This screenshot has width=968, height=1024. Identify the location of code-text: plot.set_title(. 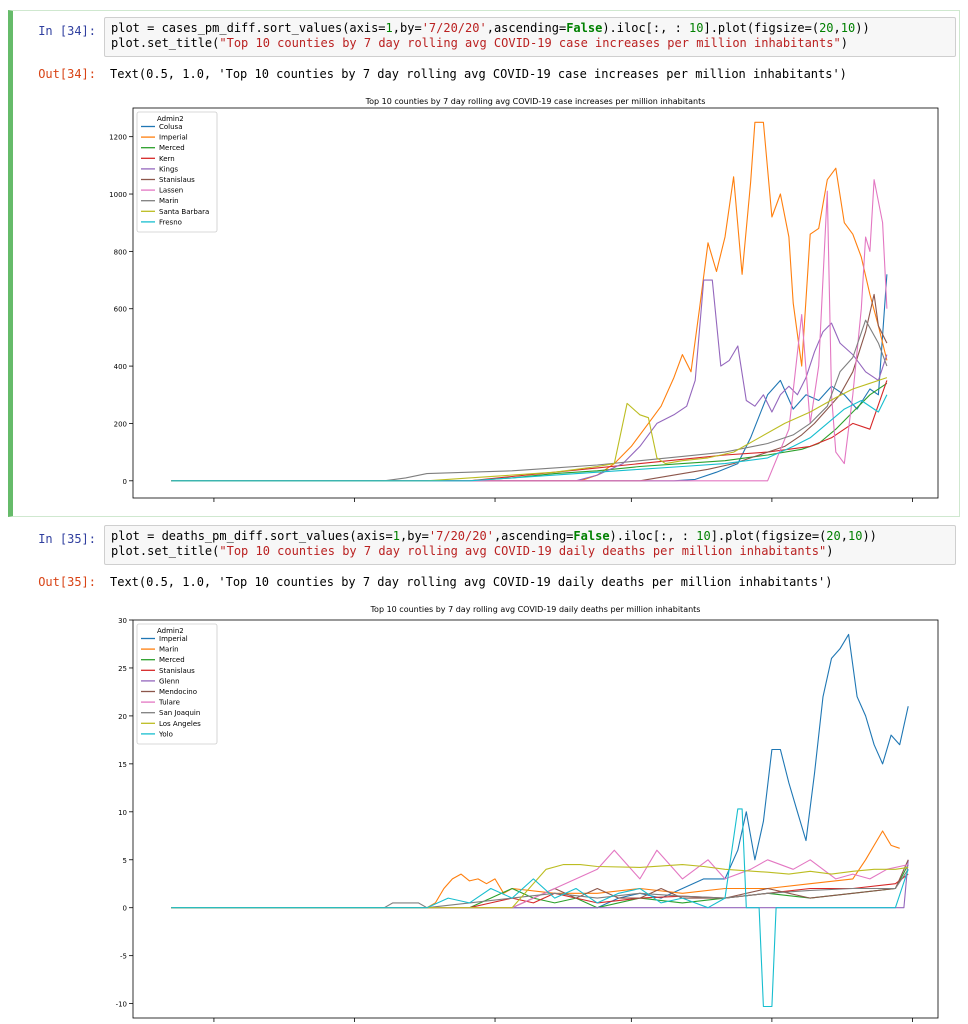
(165, 551).